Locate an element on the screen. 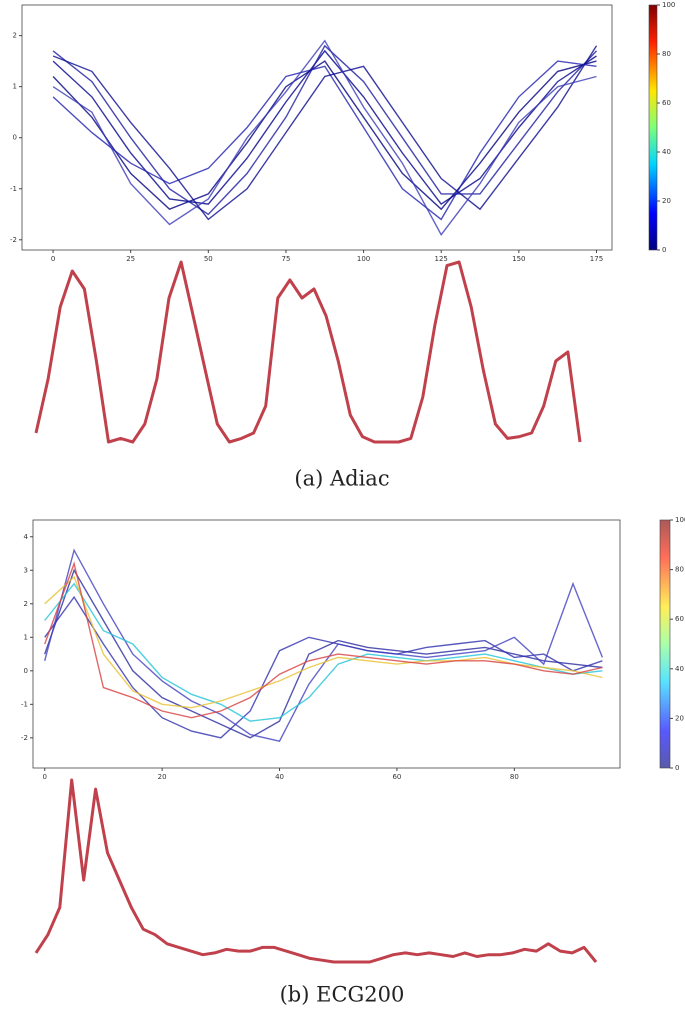  caption: (b) ECG200 is located at coordinates (342, 995).